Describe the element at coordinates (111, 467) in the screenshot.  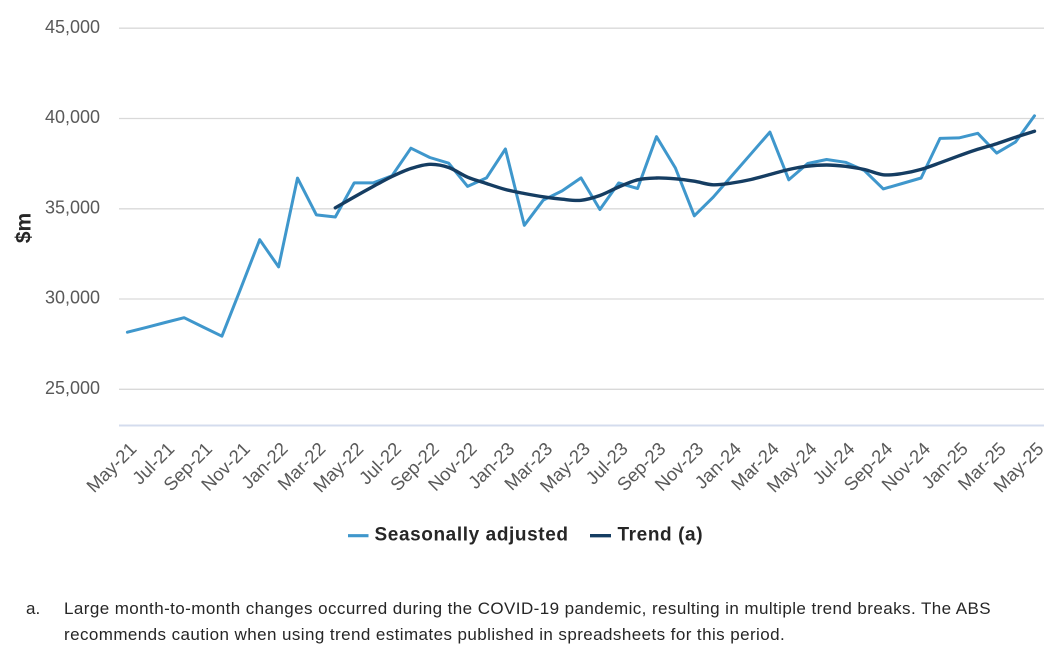
I see `svg-text: May-21` at that location.